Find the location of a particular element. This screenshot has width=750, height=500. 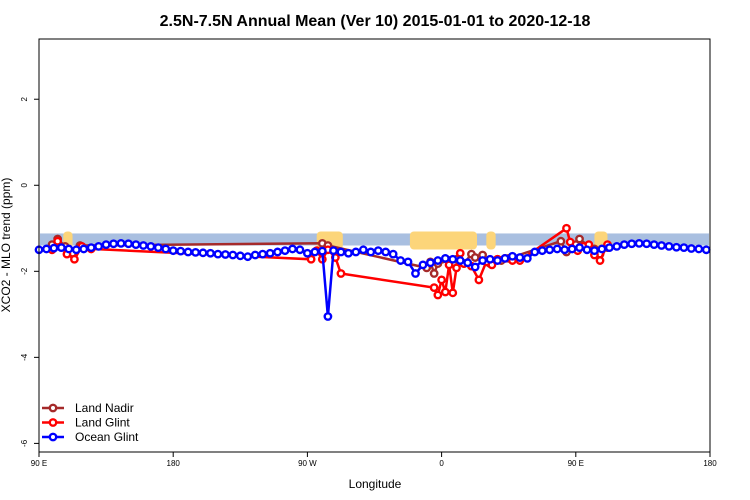

y-tick-label: -2 is located at coordinates (24, 271).